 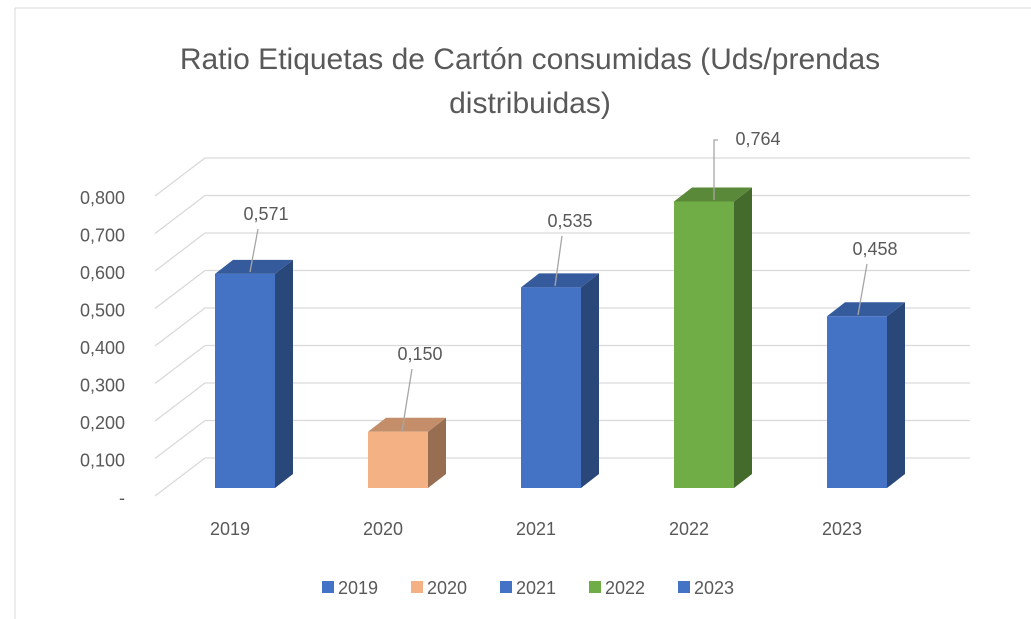 What do you see at coordinates (536, 588) in the screenshot?
I see `legend-label: 2021` at bounding box center [536, 588].